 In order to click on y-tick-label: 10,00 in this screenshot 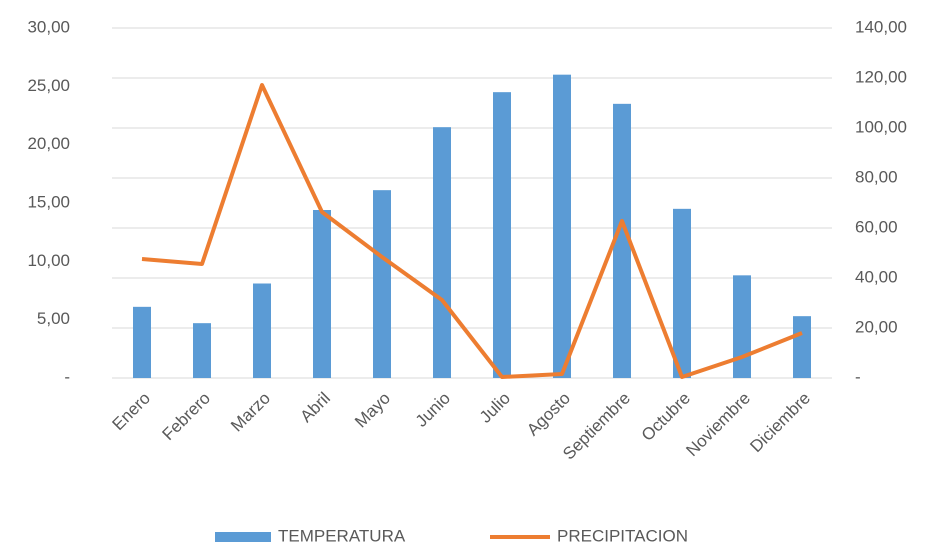, I will do `click(48, 260)`.